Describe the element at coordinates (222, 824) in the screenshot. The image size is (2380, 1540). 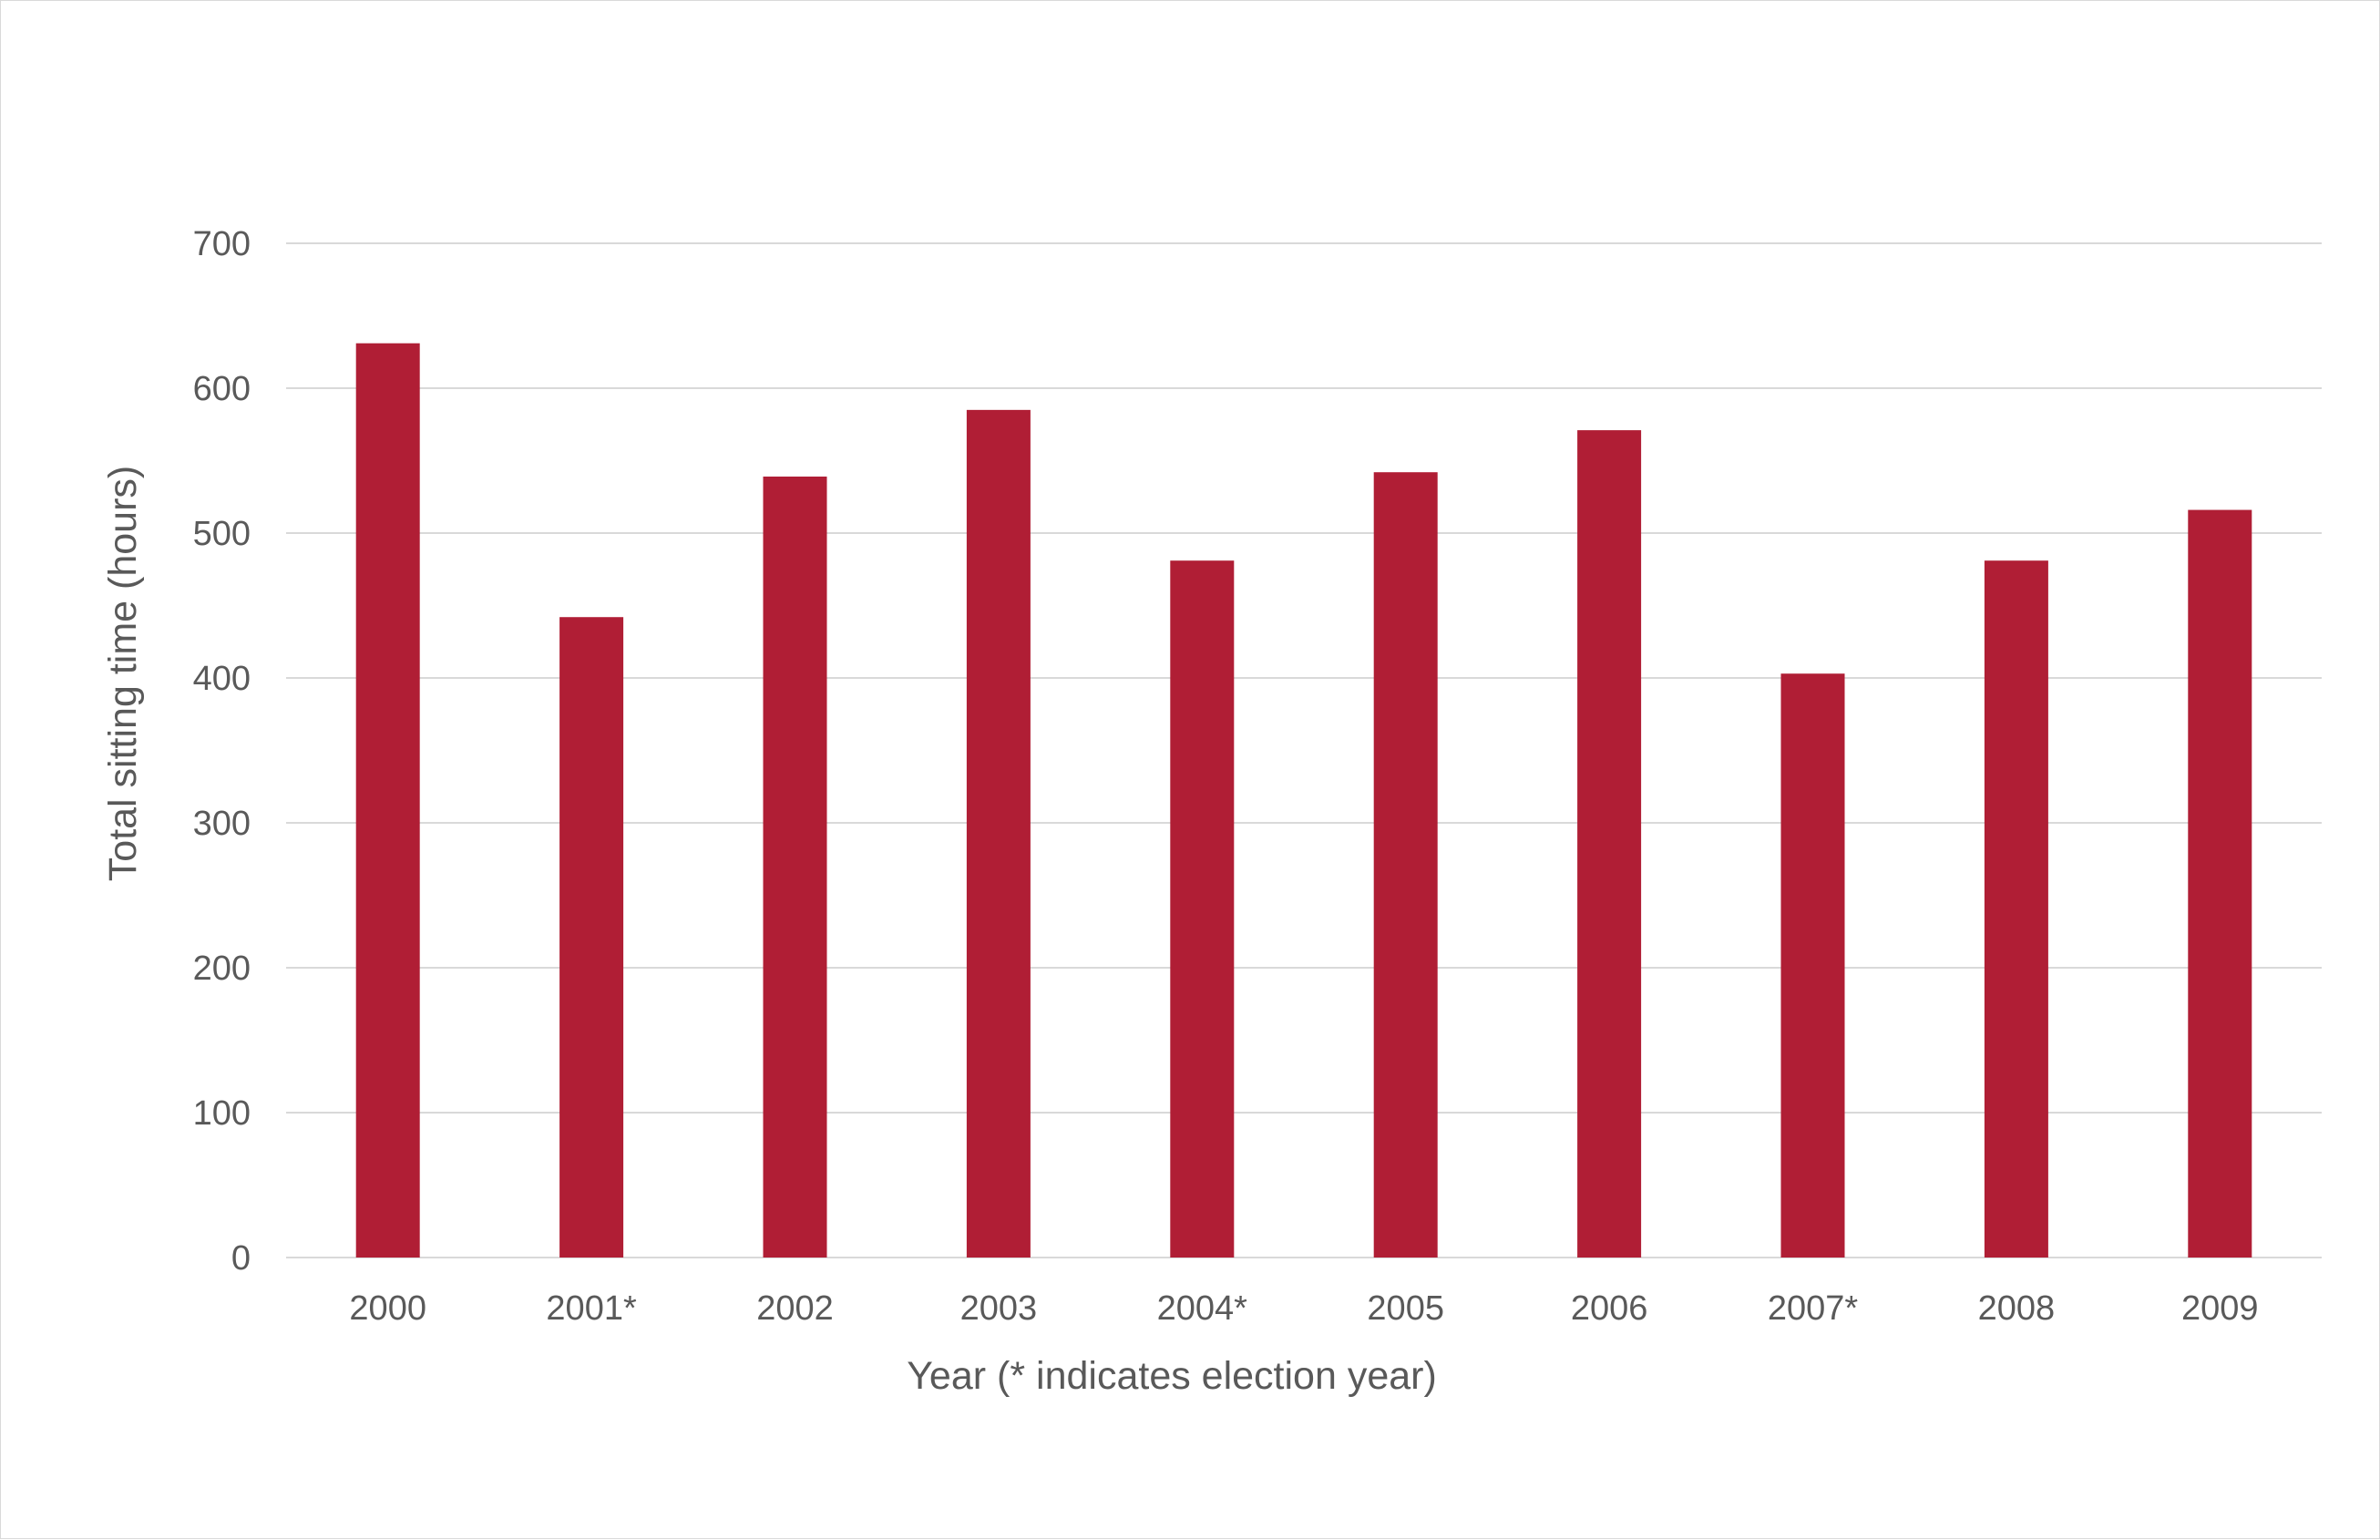
I see `y-tick-label: 300` at that location.